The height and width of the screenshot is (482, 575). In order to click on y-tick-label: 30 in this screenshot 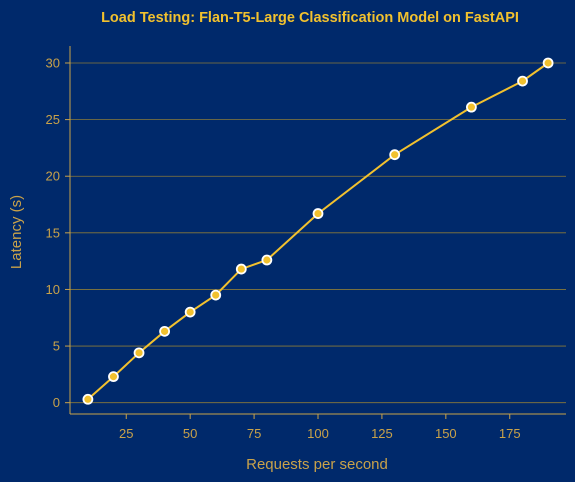, I will do `click(53, 62)`.